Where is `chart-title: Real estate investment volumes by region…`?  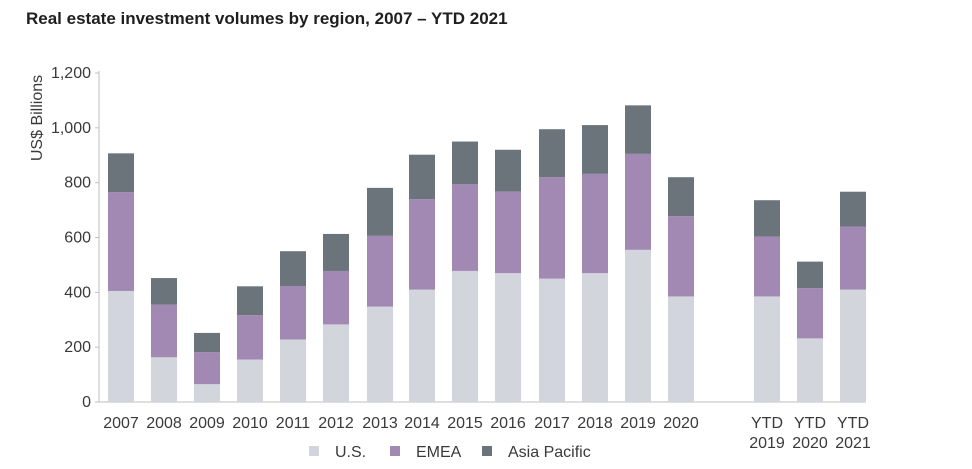
chart-title: Real estate investment volumes by region… is located at coordinates (267, 18).